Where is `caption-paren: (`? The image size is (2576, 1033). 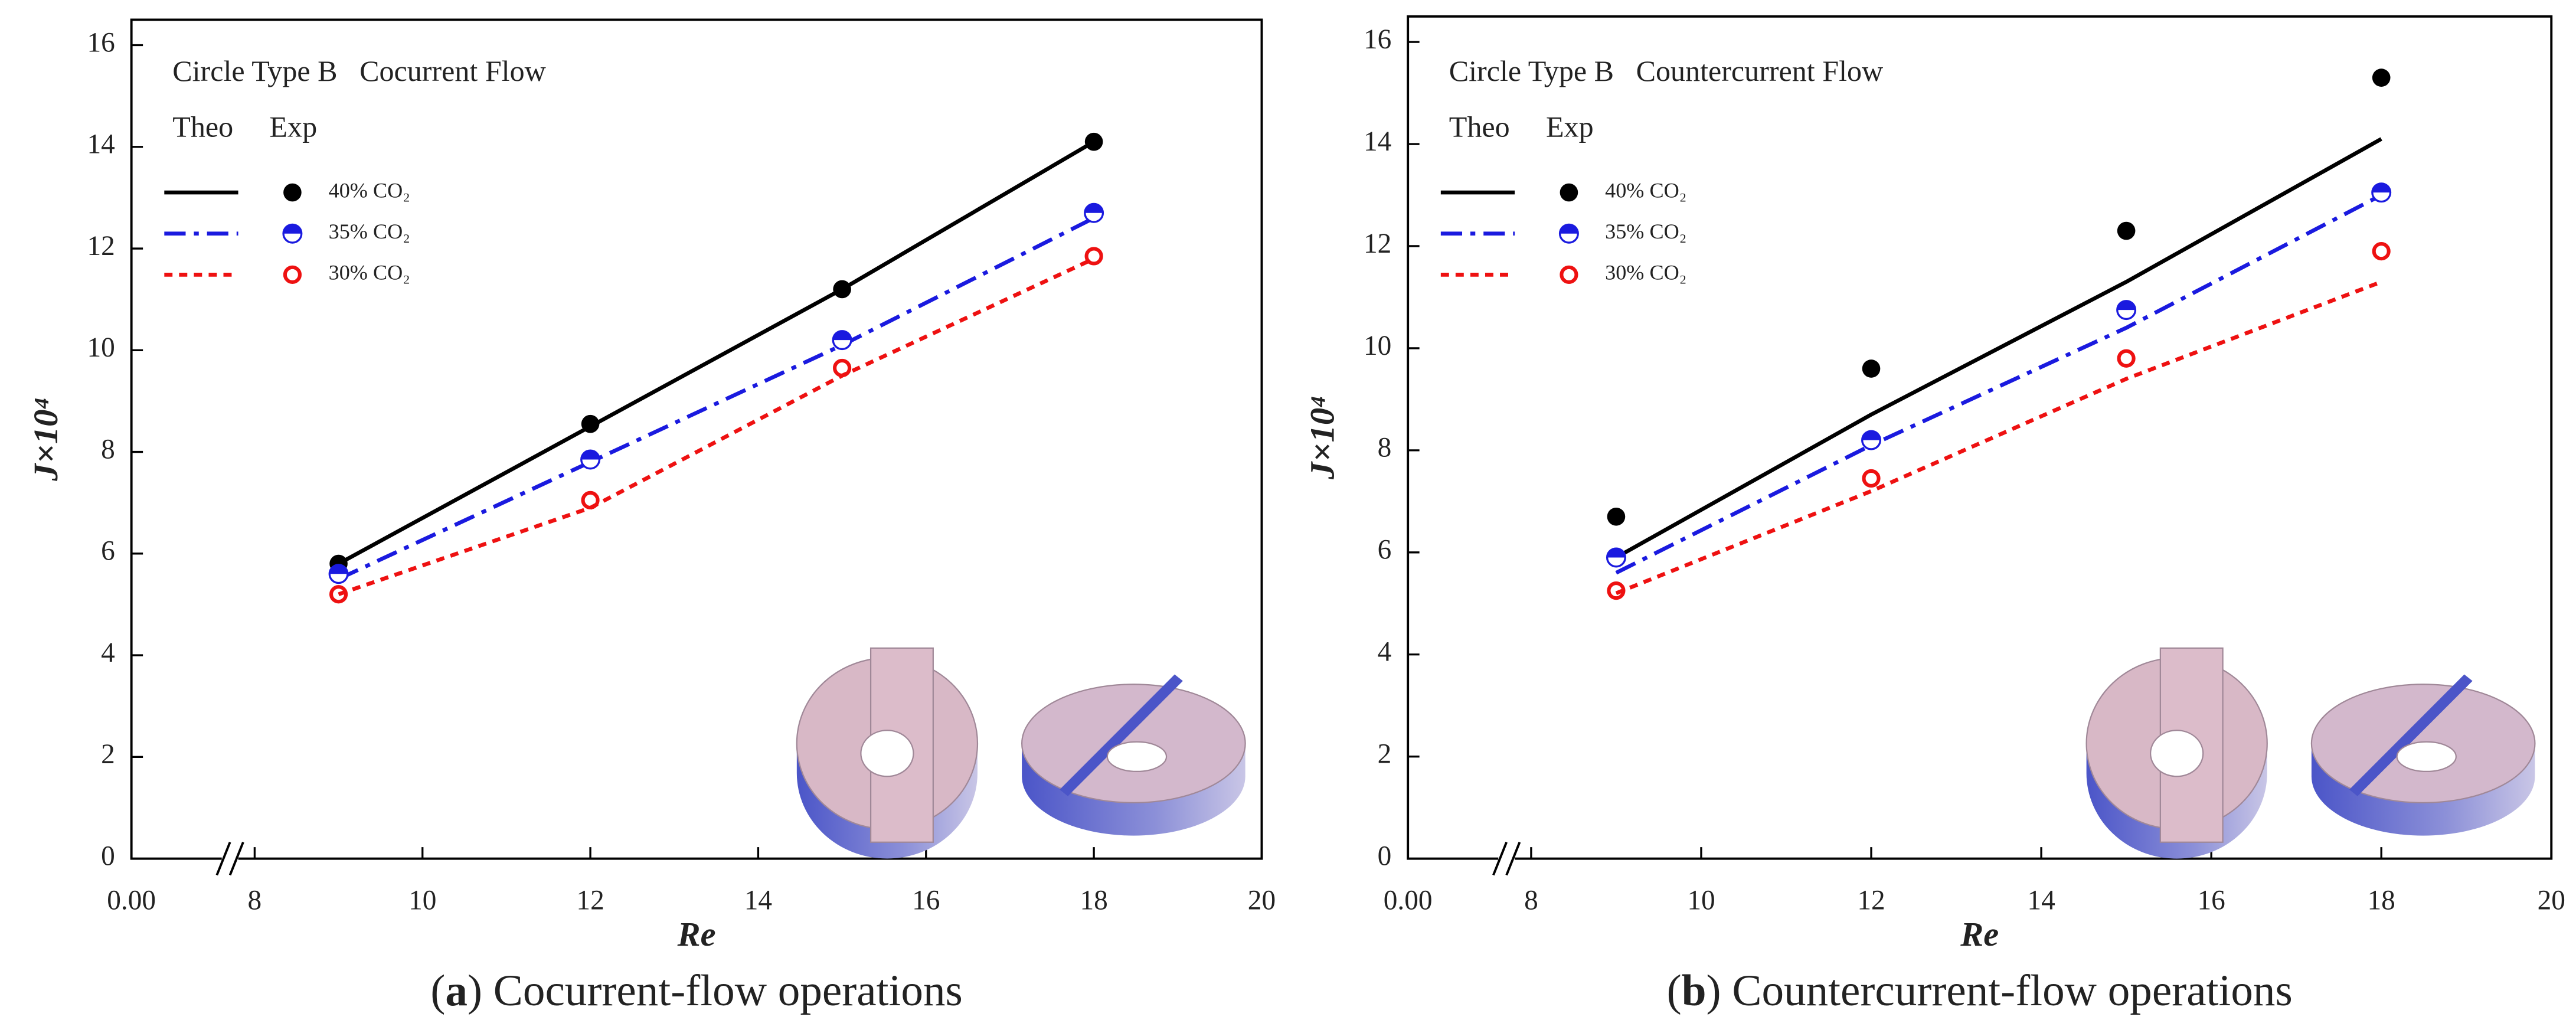
caption-paren: ( is located at coordinates (1674, 991).